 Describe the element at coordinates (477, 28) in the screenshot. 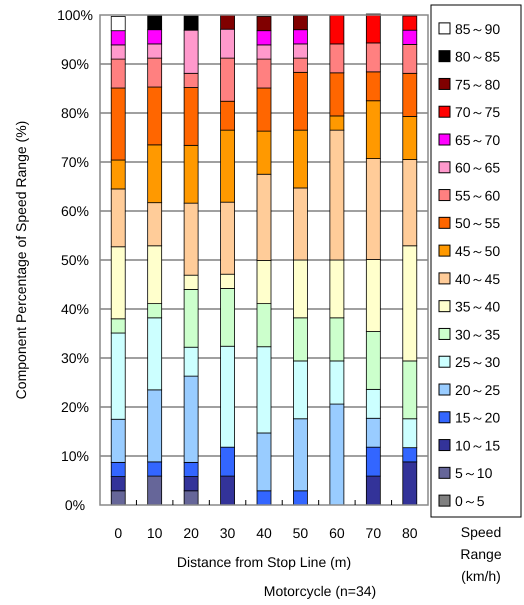

I see `legend-label: 85～90` at that location.